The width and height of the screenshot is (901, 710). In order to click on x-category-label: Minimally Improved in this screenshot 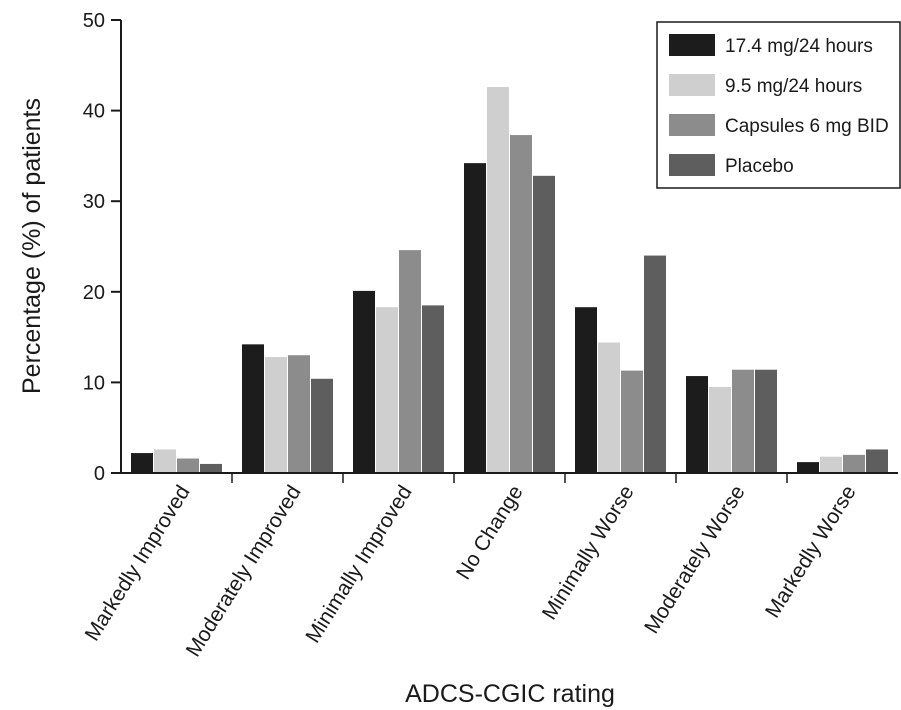, I will do `click(358, 564)`.